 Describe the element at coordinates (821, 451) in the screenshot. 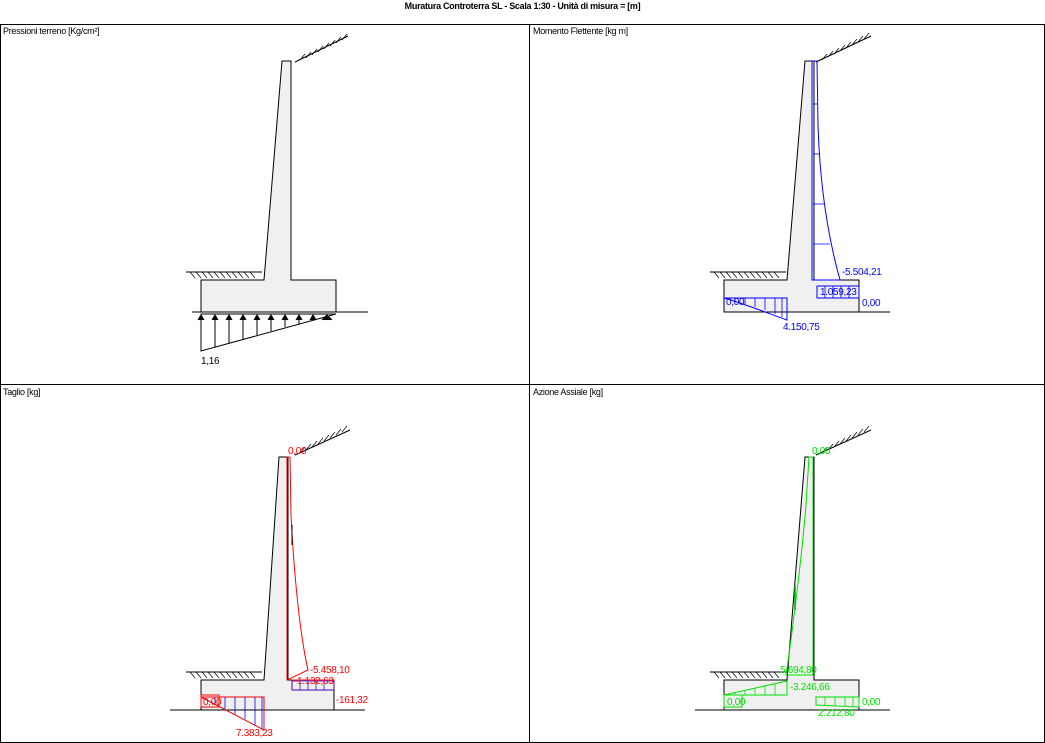

I see `assiale-value-top: 0,00` at that location.